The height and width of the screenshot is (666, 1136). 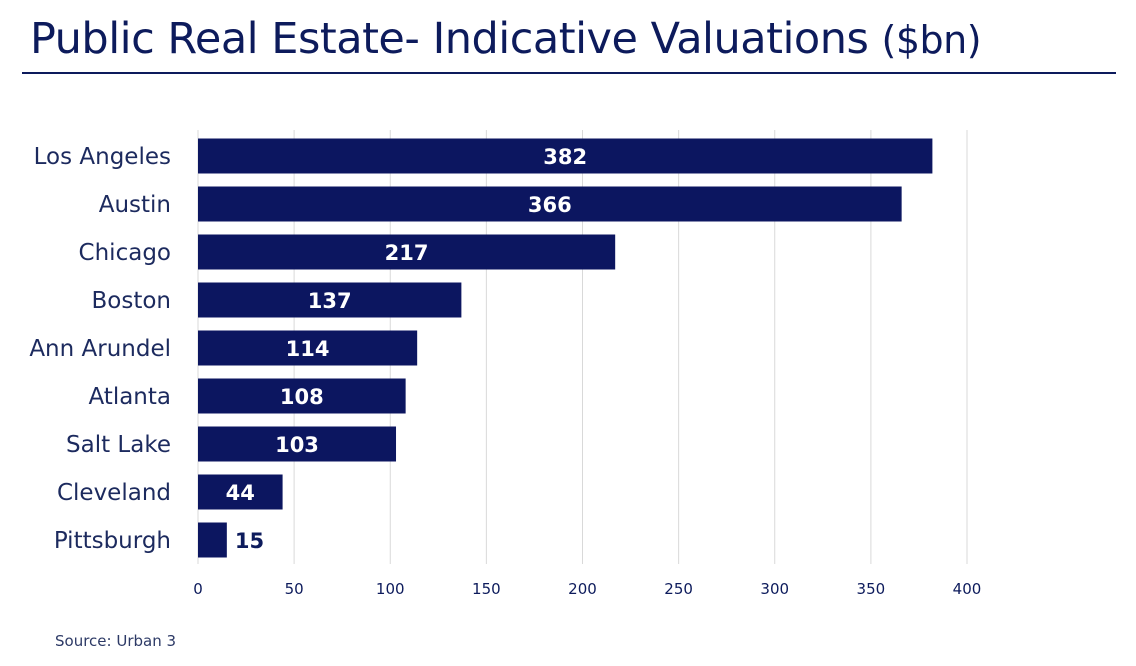 I want to click on x-tick-label: 300, so click(x=774, y=589).